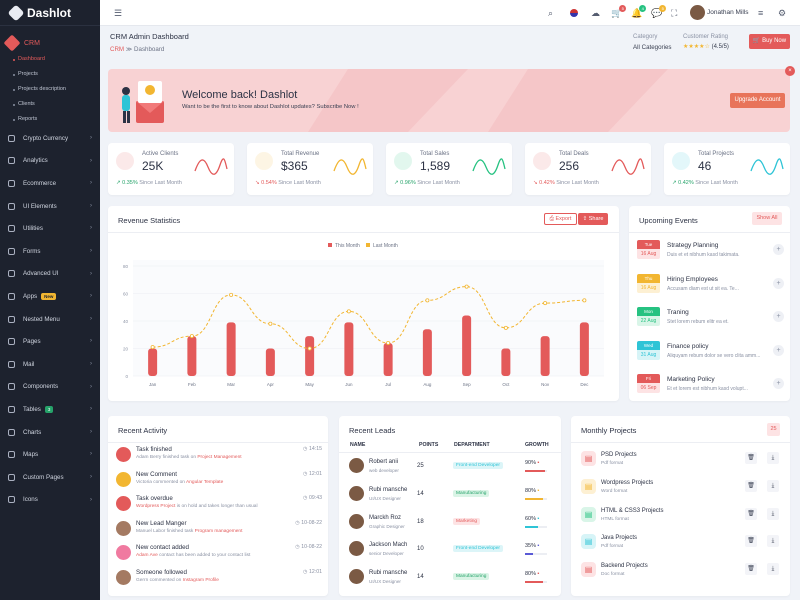 Image resolution: width=800 pixels, height=600 pixels. What do you see at coordinates (56, 89) in the screenshot?
I see `sidebar-subitem: Projects description` at bounding box center [56, 89].